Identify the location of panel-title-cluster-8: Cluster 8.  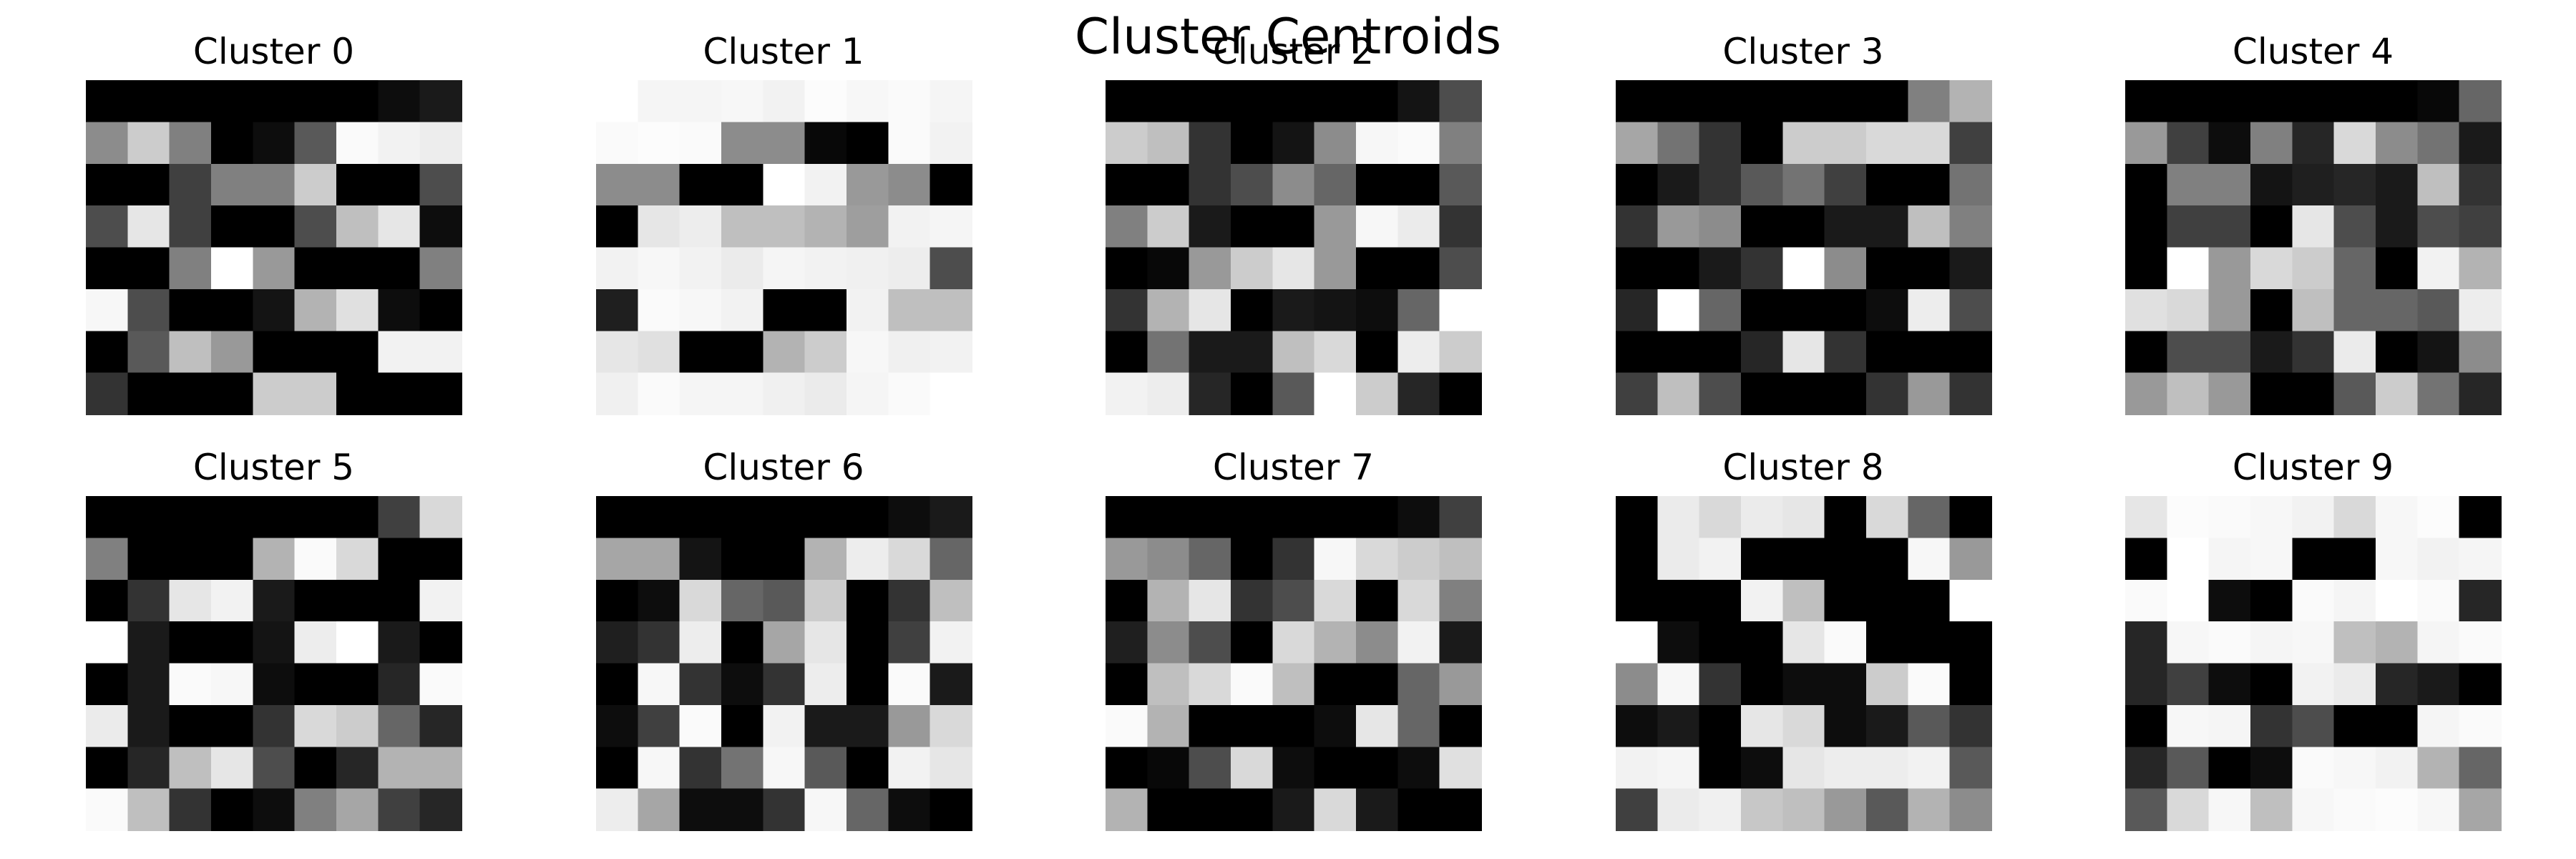
(1803, 467).